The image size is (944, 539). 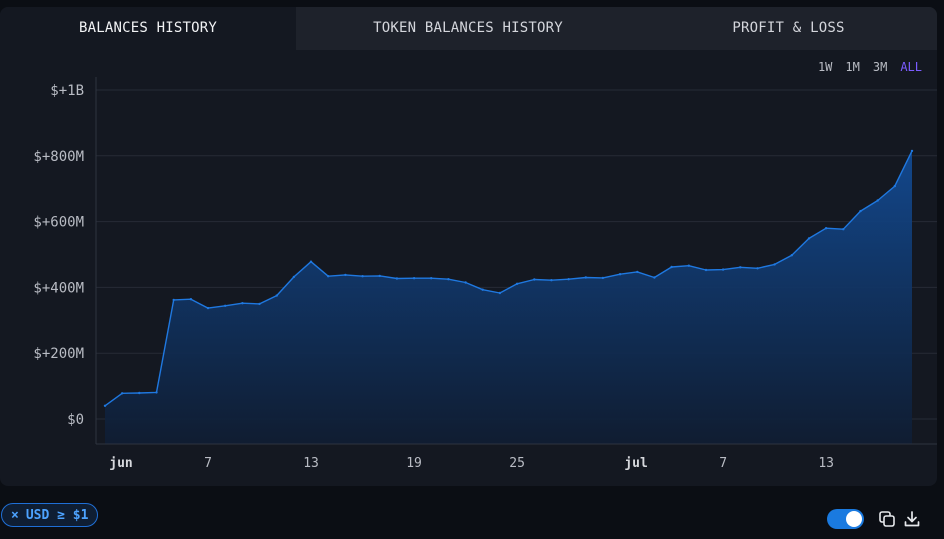 What do you see at coordinates (887, 519) in the screenshot?
I see `copy-icon` at bounding box center [887, 519].